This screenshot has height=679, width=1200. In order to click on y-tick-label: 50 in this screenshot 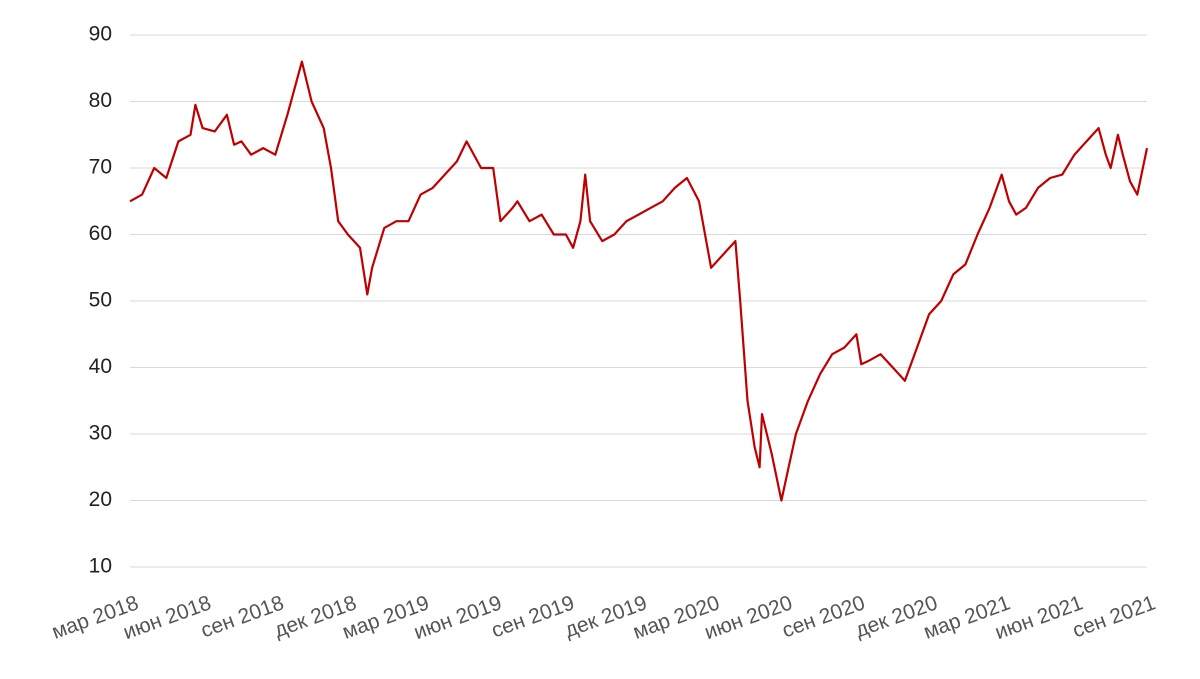, I will do `click(100, 300)`.